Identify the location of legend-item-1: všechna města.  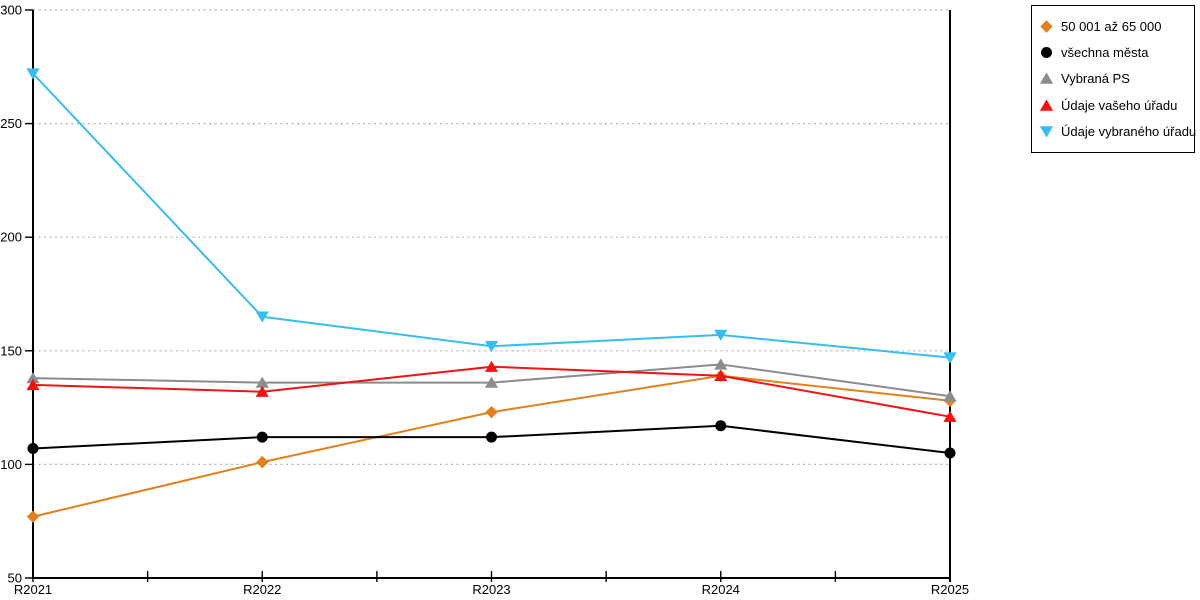
(1113, 52).